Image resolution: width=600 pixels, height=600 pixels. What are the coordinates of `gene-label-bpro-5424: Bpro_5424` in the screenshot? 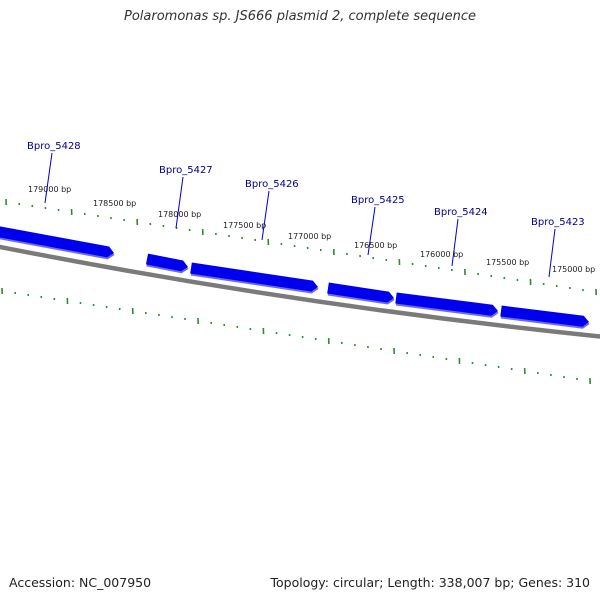 It's located at (461, 212).